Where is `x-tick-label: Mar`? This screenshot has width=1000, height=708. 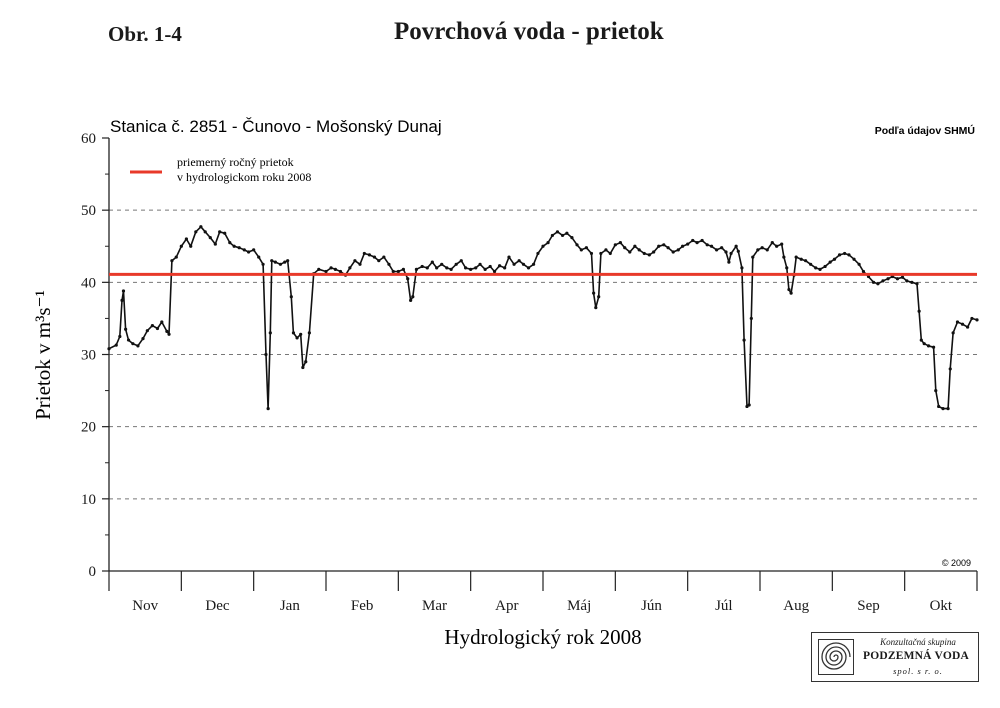 x-tick-label: Mar is located at coordinates (434, 606).